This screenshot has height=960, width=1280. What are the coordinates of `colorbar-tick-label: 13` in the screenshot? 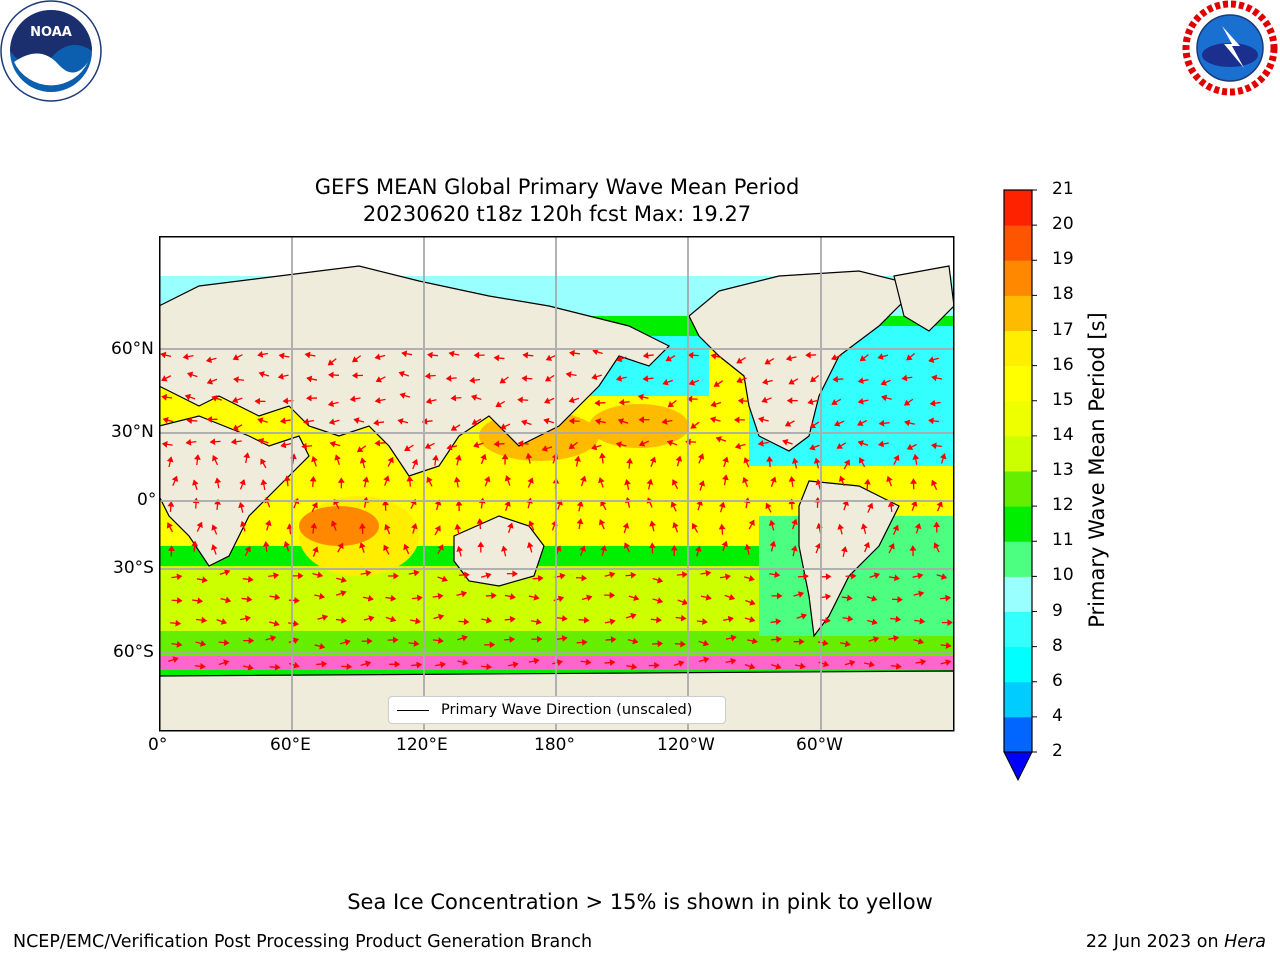 It's located at (1063, 470).